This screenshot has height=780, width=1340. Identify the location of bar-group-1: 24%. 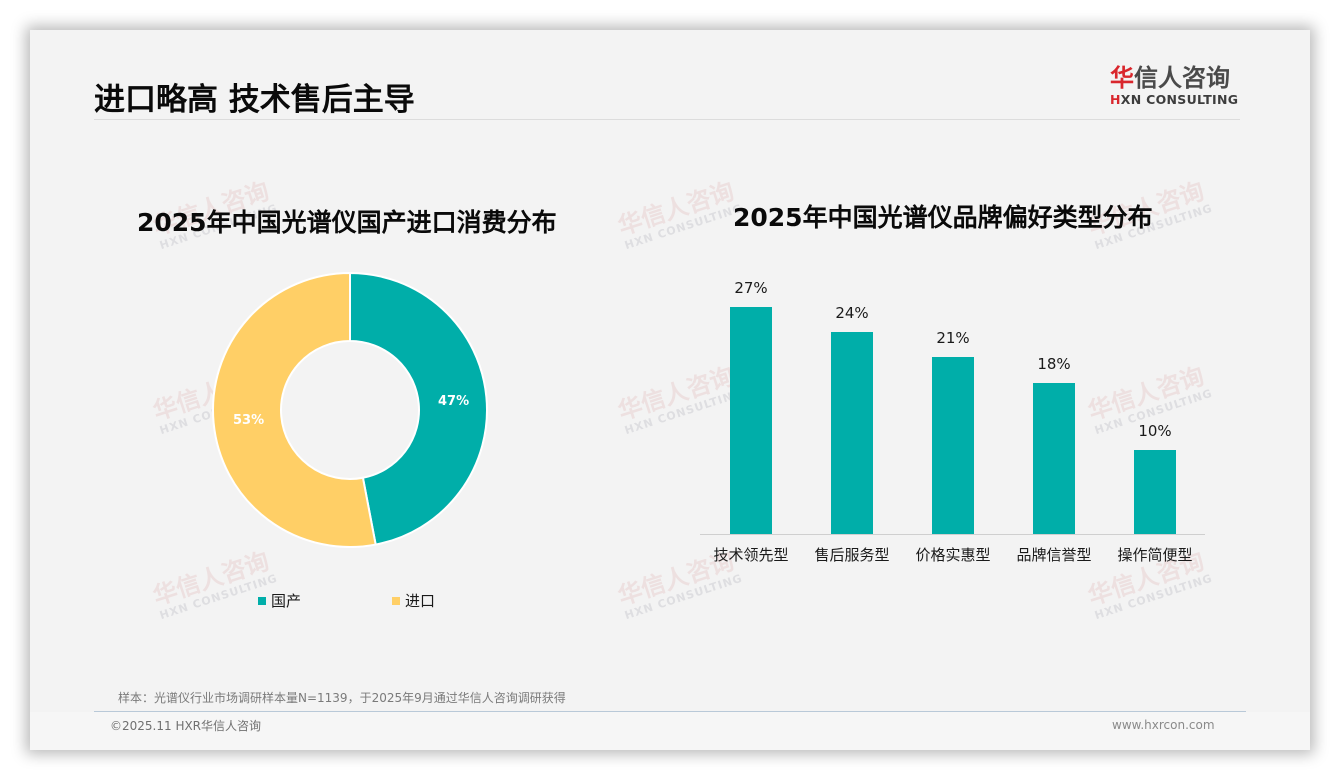
(852, 419).